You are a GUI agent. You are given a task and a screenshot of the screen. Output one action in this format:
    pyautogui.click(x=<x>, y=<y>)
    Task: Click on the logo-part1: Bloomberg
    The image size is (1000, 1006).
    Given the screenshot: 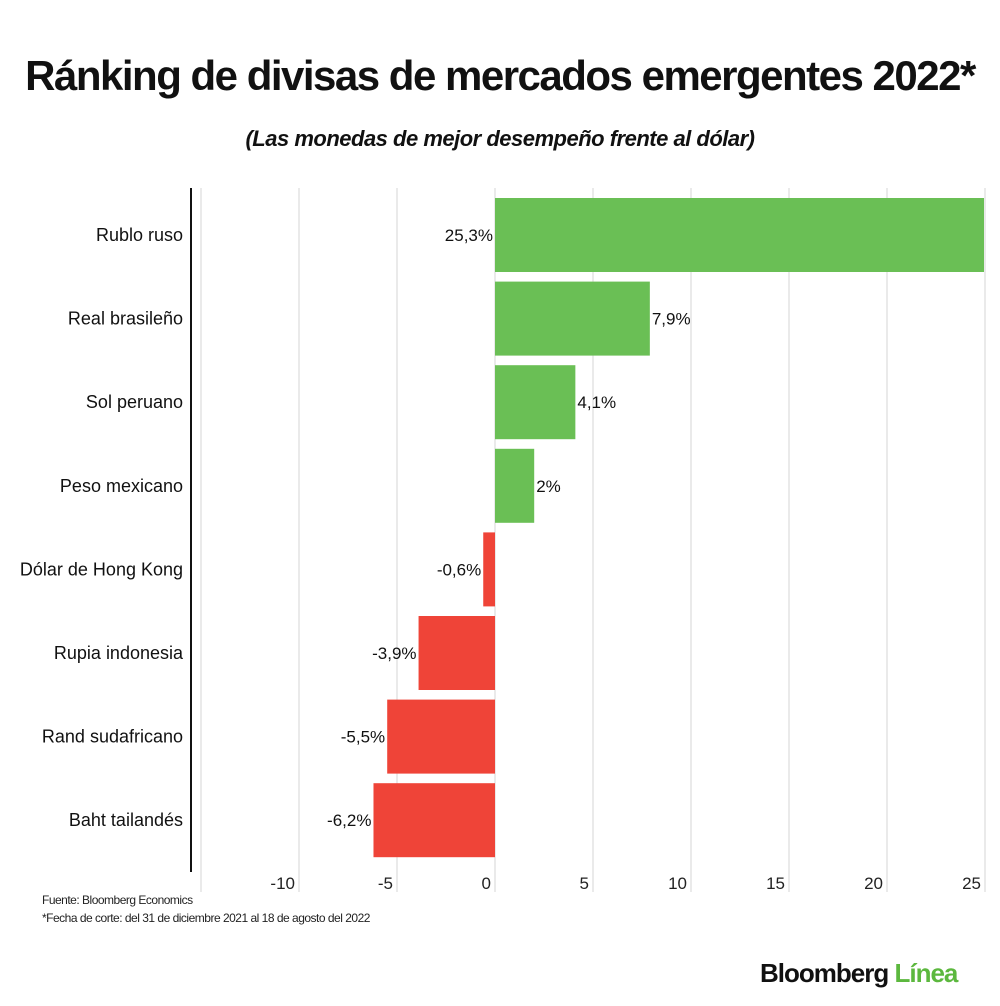 What is the action you would take?
    pyautogui.click(x=824, y=973)
    